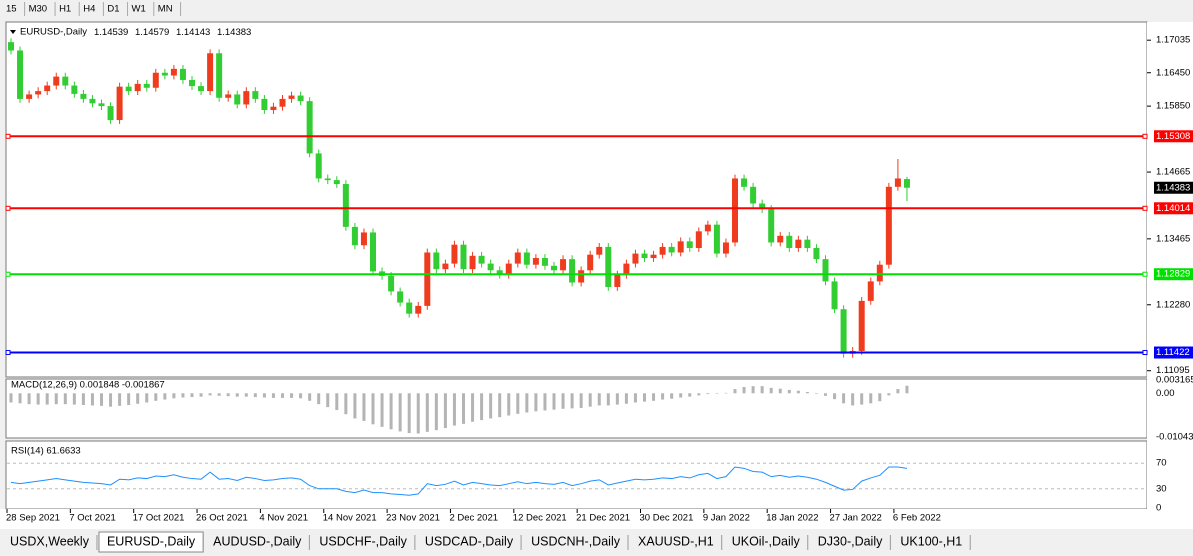 This screenshot has width=1193, height=556. I want to click on tab: EURUSD-,Daily, so click(151, 542).